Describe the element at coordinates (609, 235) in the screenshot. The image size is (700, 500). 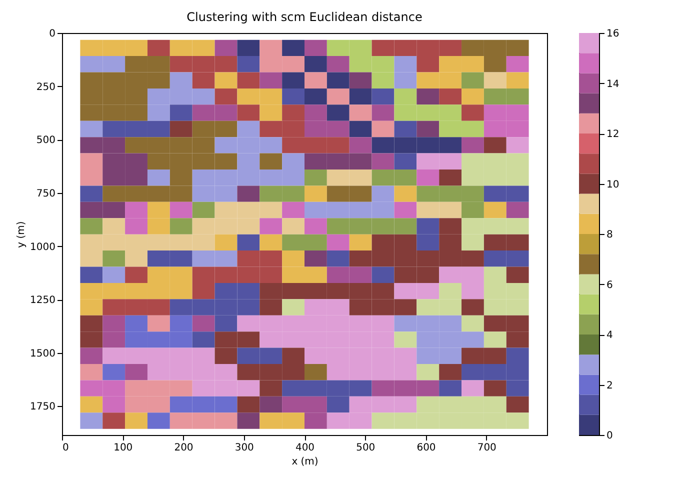
I see `color-bar-label: 8` at that location.